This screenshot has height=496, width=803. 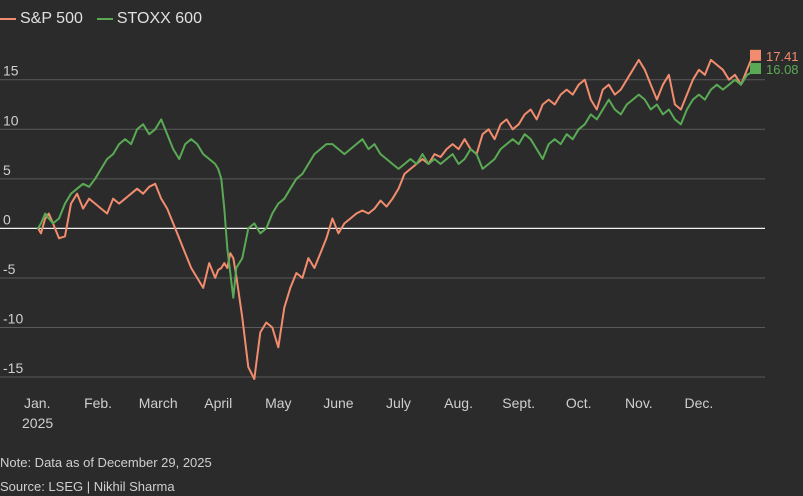 What do you see at coordinates (699, 403) in the screenshot?
I see `x-tick-label: Dec.` at bounding box center [699, 403].